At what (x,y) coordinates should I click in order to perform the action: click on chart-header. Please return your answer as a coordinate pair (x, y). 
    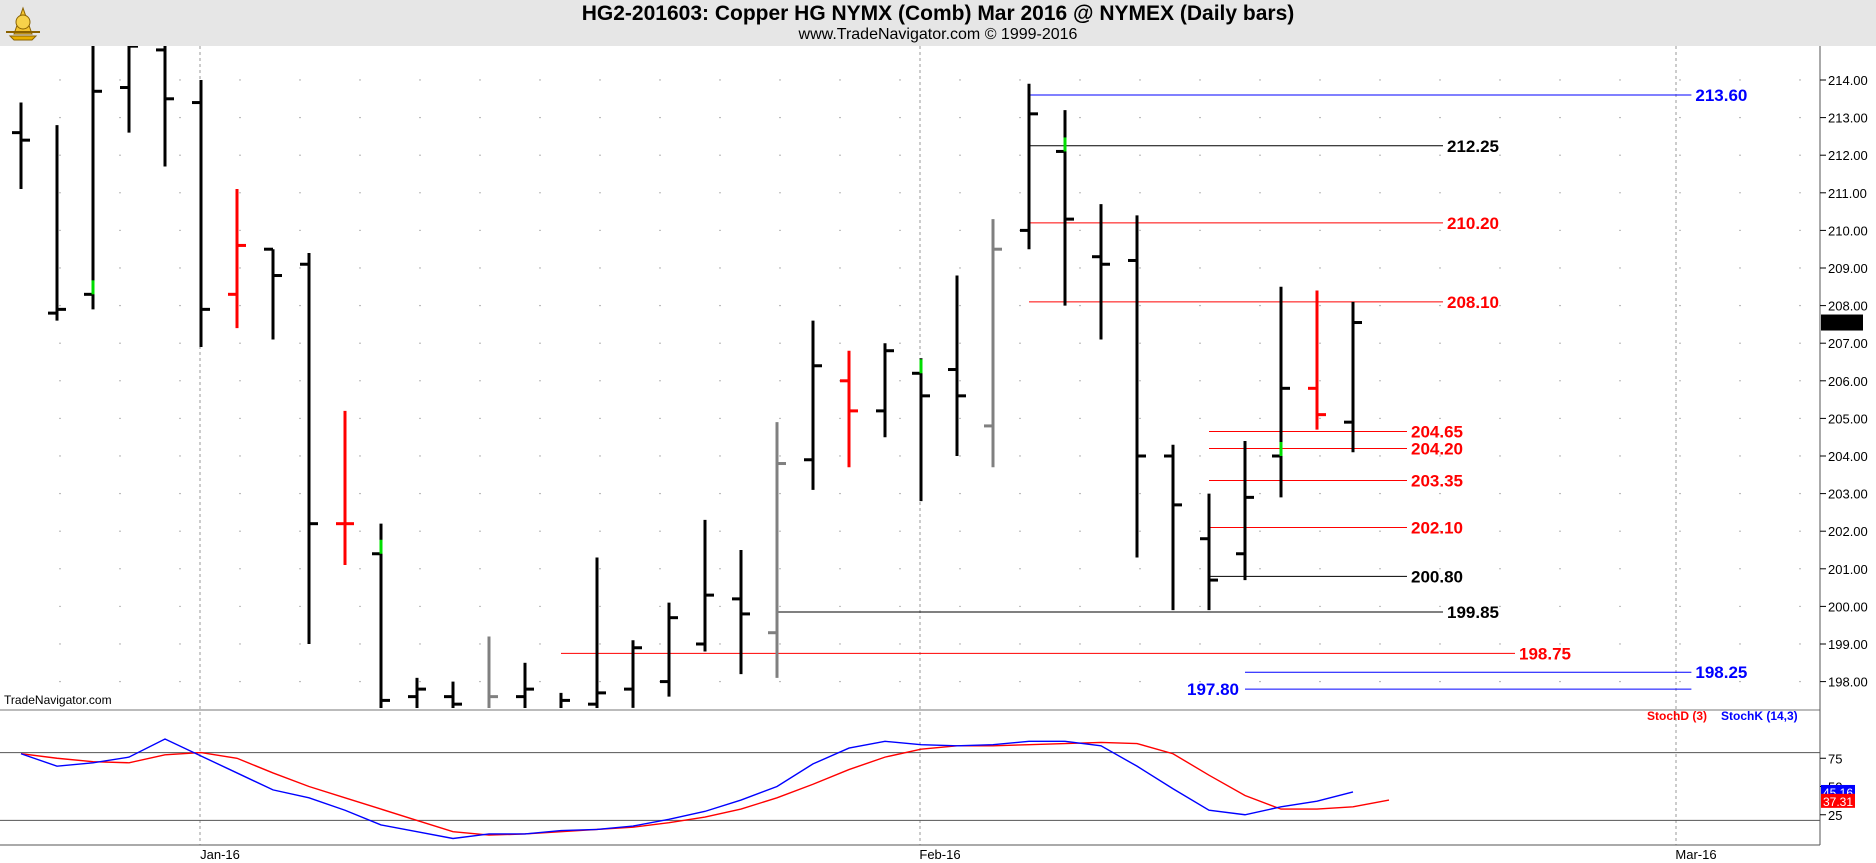
    Looking at the image, I should click on (938, 23).